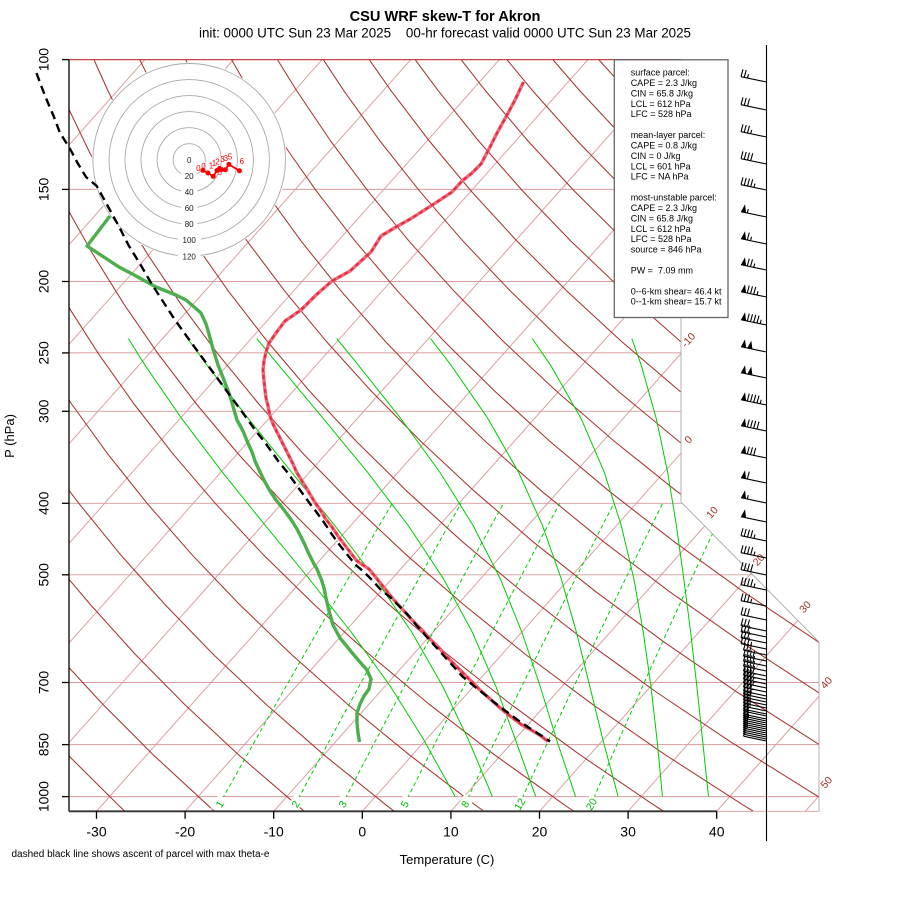 This screenshot has height=900, width=900. What do you see at coordinates (44, 683) in the screenshot?
I see `svg-text: 700` at bounding box center [44, 683].